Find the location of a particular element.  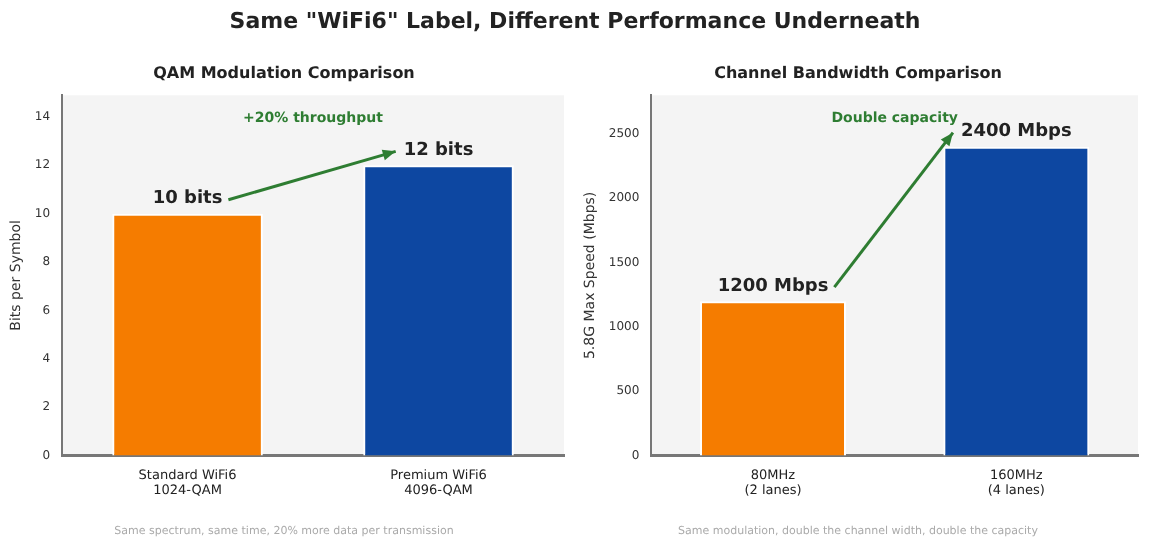

data-label: 1200 Mbps is located at coordinates (773, 286).